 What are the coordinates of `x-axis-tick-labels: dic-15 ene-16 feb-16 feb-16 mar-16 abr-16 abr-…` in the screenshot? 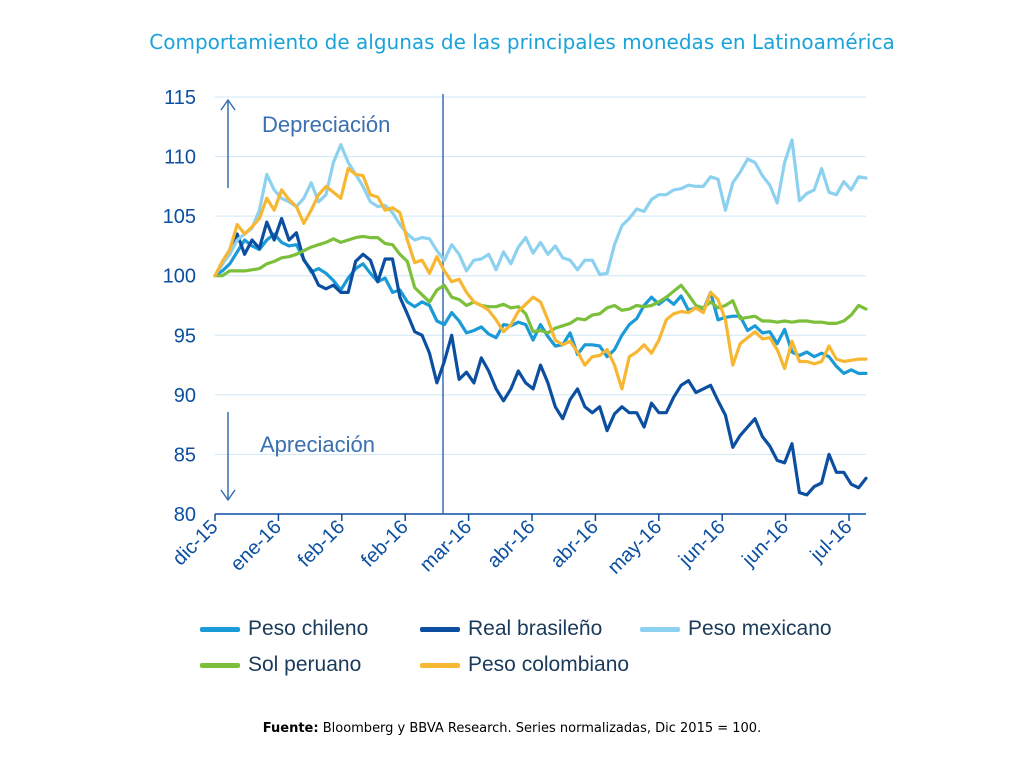 It's located at (512, 547).